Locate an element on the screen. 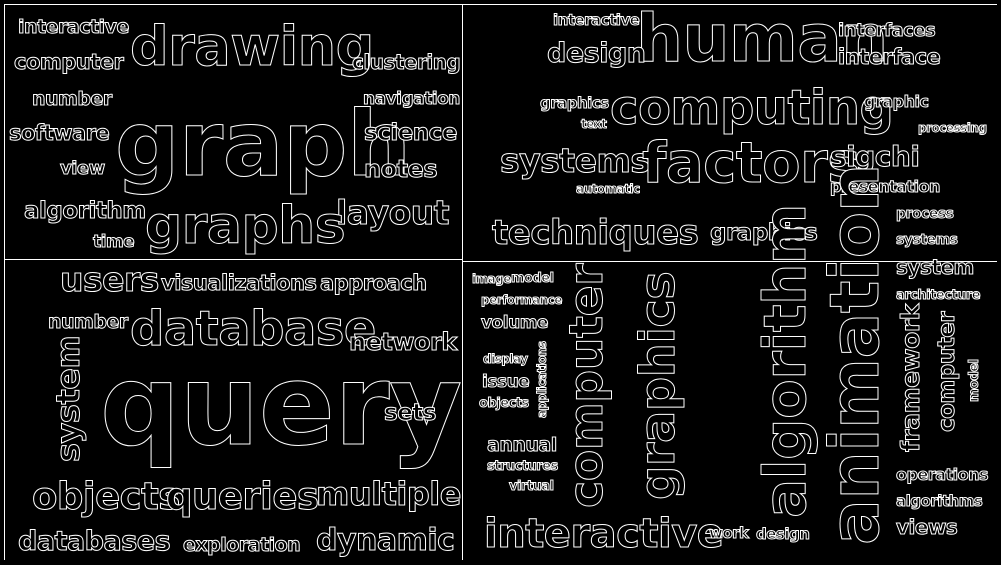 This screenshot has height=565, width=1001. word-process: process is located at coordinates (925, 214).